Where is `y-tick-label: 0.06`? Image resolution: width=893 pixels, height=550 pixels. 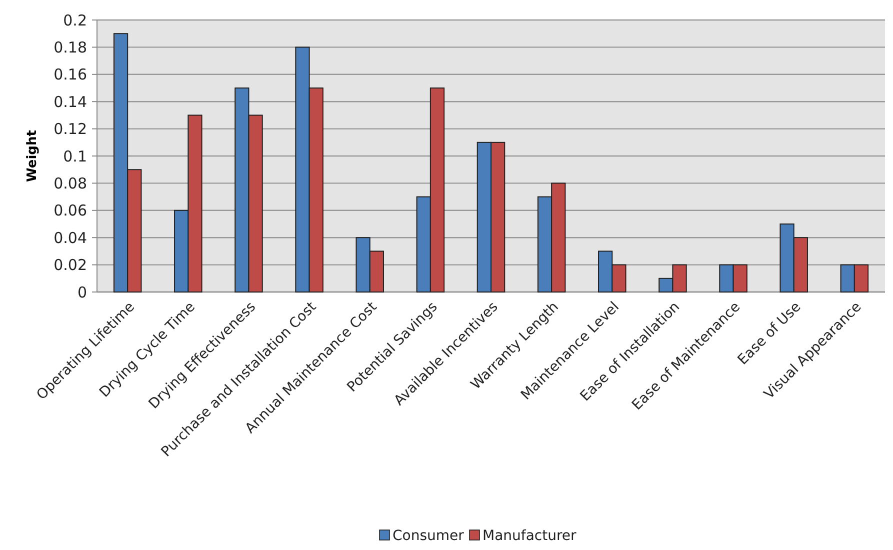
y-tick-label: 0.06 is located at coordinates (70, 211).